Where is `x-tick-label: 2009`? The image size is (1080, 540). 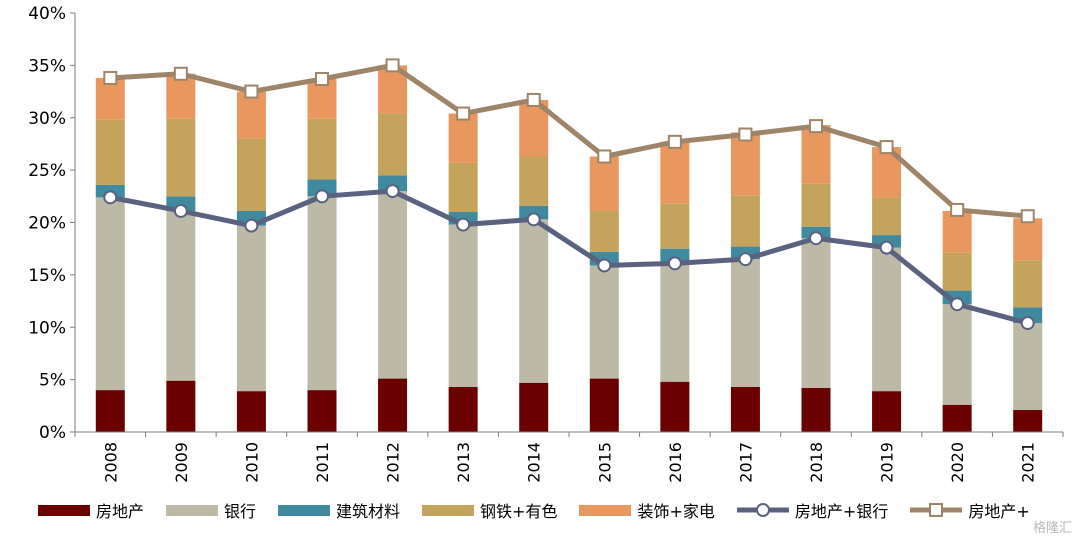
x-tick-label: 2009 is located at coordinates (181, 462).